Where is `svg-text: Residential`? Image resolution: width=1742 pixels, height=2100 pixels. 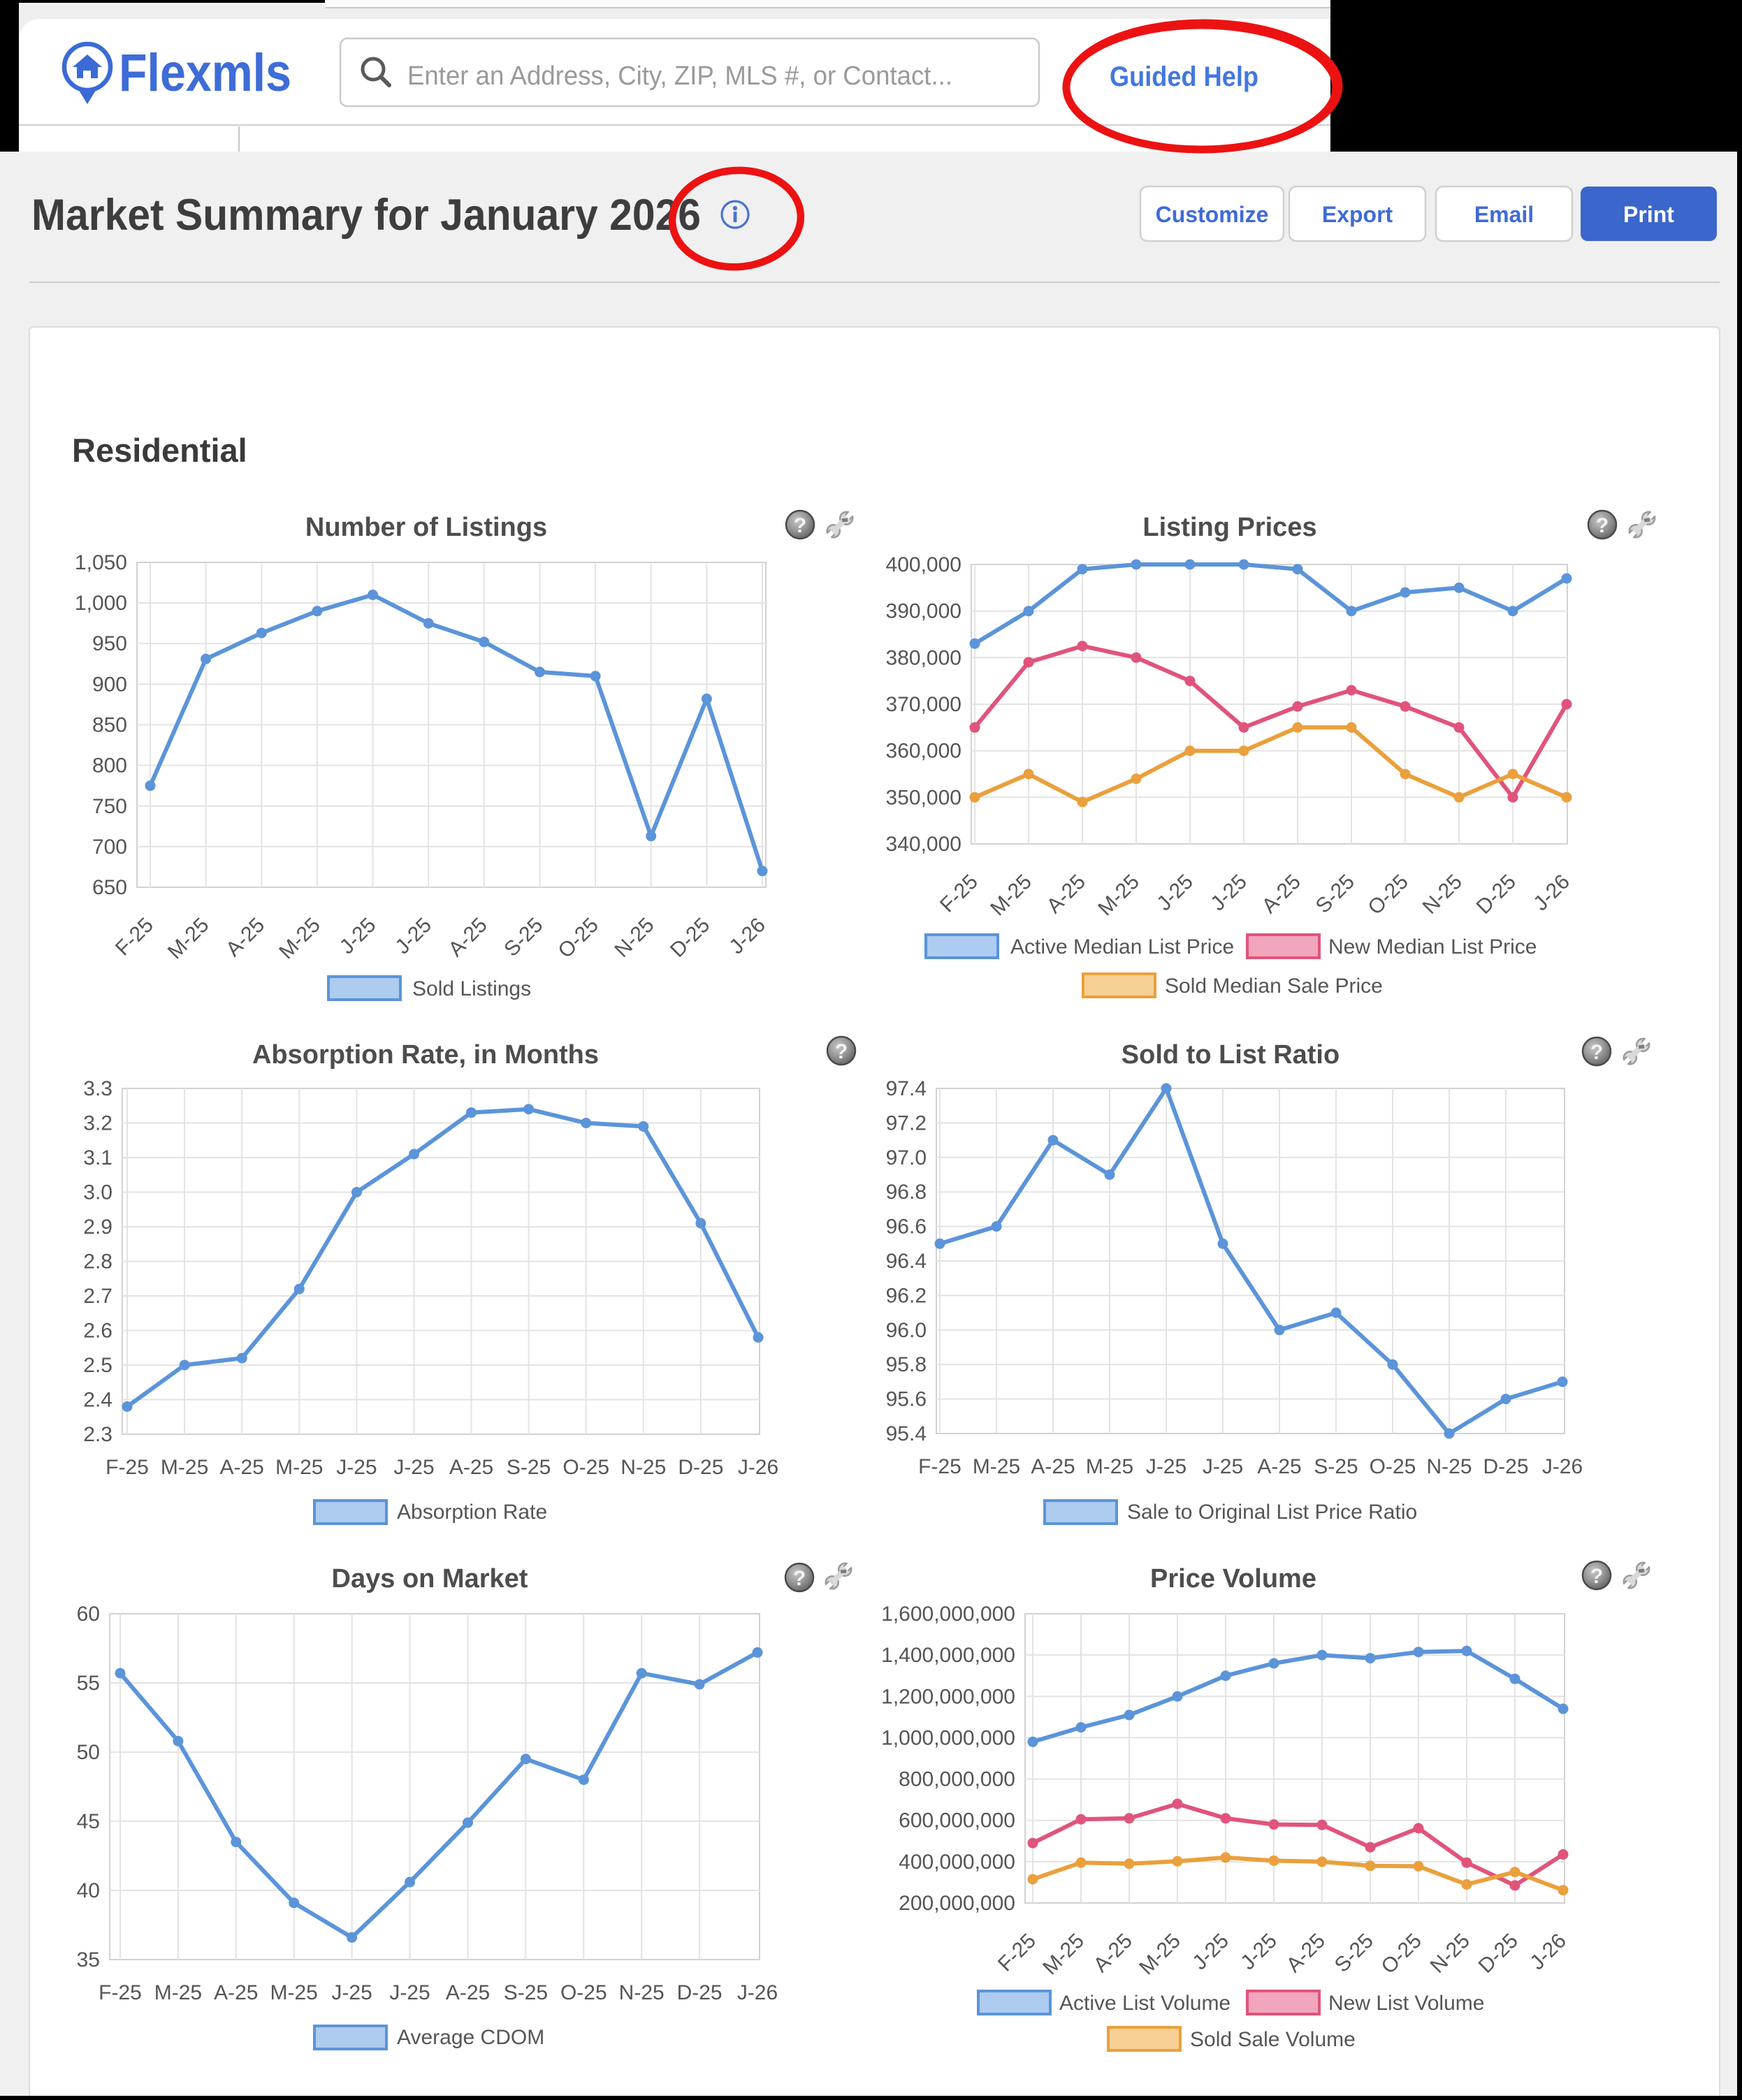 svg-text: Residential is located at coordinates (159, 451).